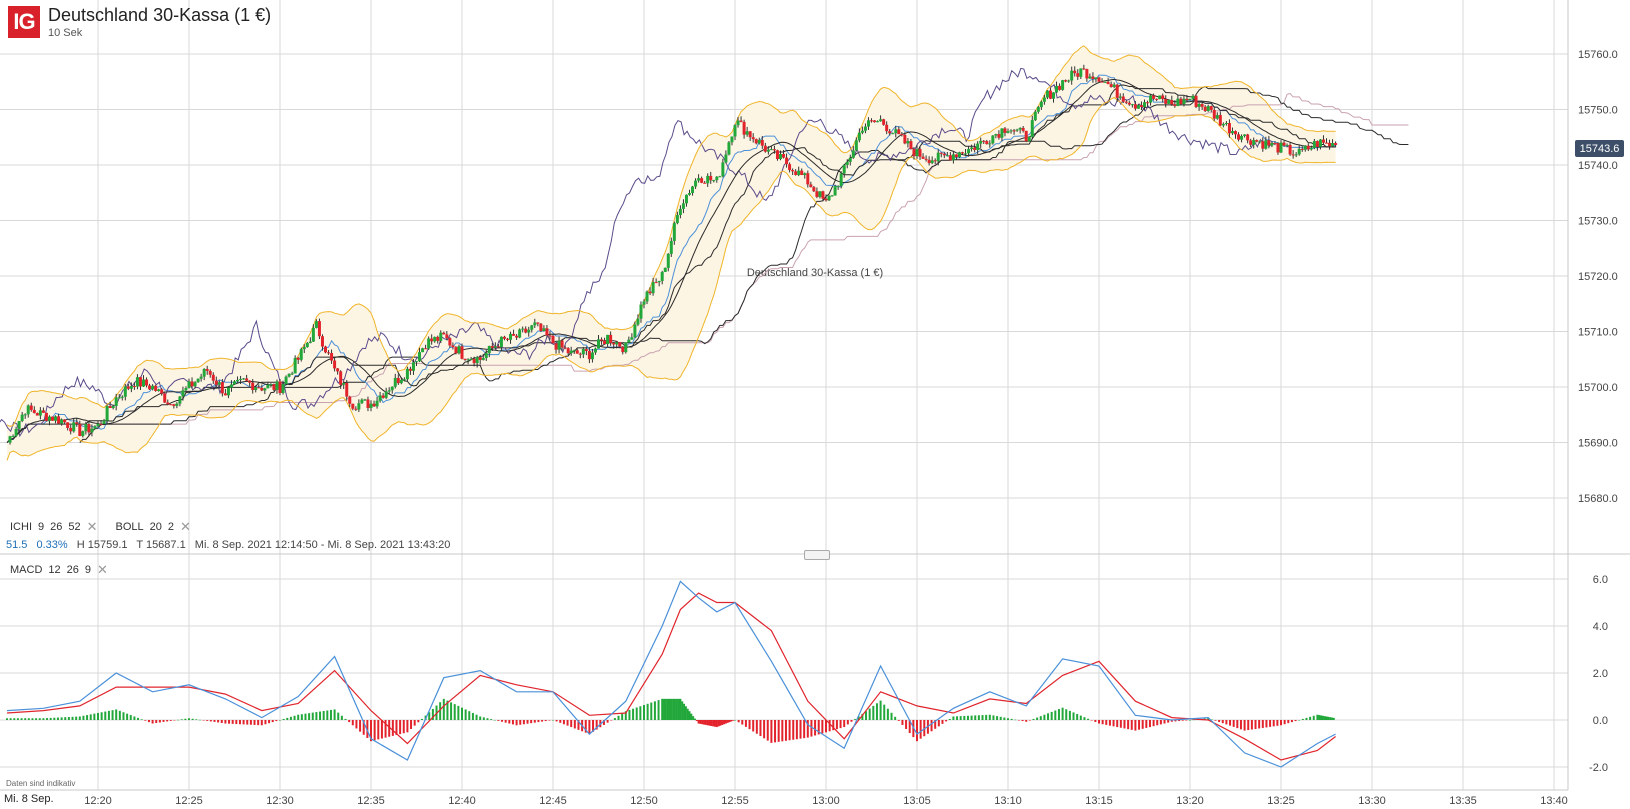  I want to click on time-axis-label: 12:45, so click(553, 801).